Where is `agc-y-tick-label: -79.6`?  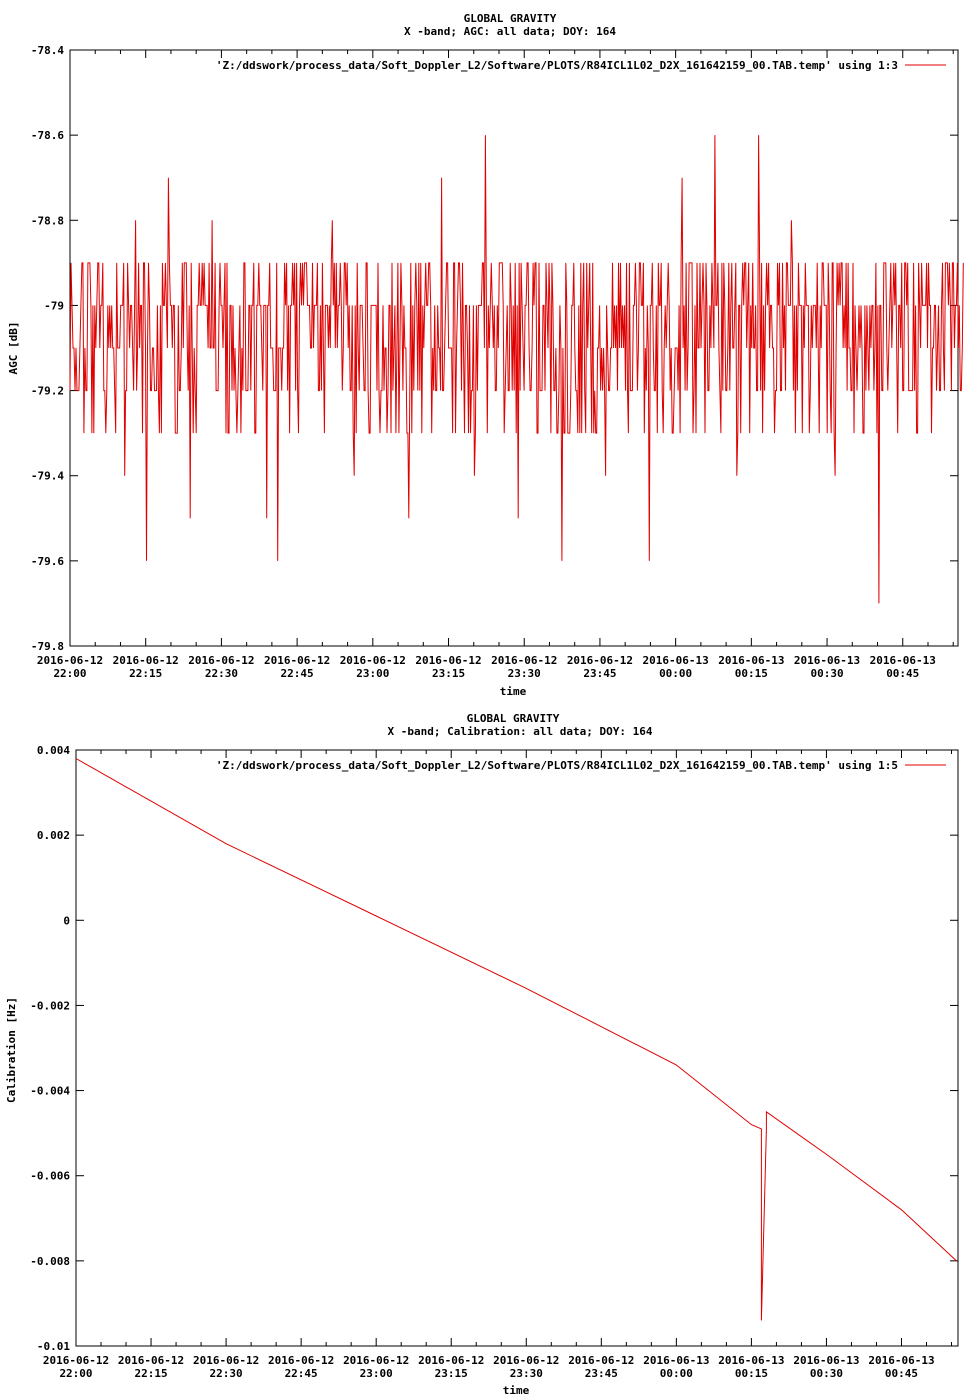
agc-y-tick-label: -79.6 is located at coordinates (47, 561).